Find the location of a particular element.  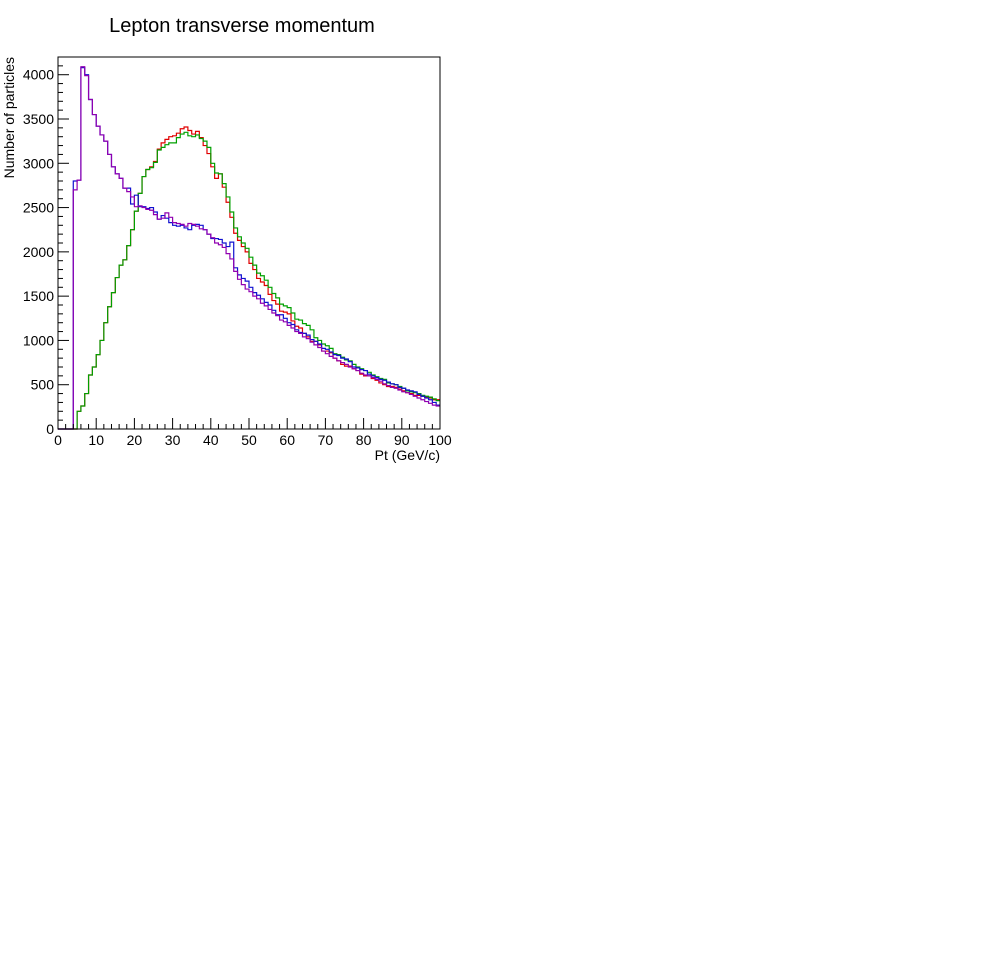

y-axis: 0 500 1000 1500 2000 2500 3000 3500 4000 is located at coordinates (46, 246).